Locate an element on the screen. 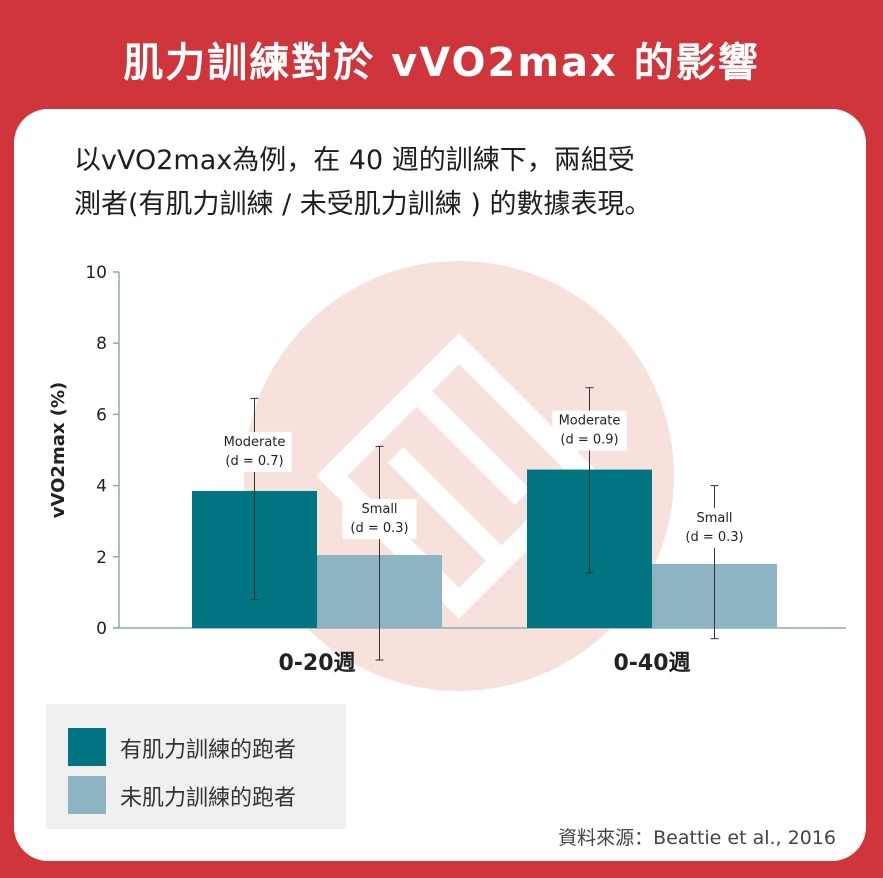 This screenshot has height=878, width=883. source-citation: 資料來源：Beattie et al., 2016 is located at coordinates (697, 838).